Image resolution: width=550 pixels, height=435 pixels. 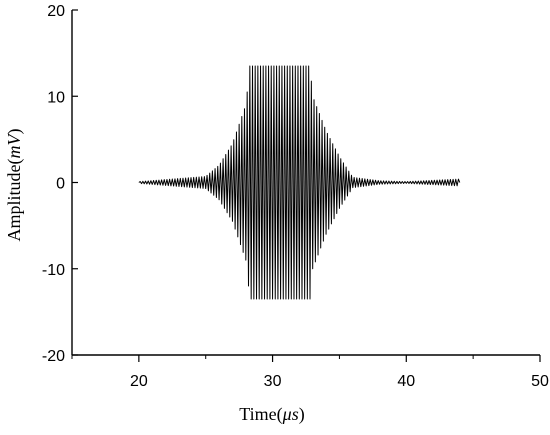 I want to click on x-axis-title: Time(μs), so click(x=271, y=414).